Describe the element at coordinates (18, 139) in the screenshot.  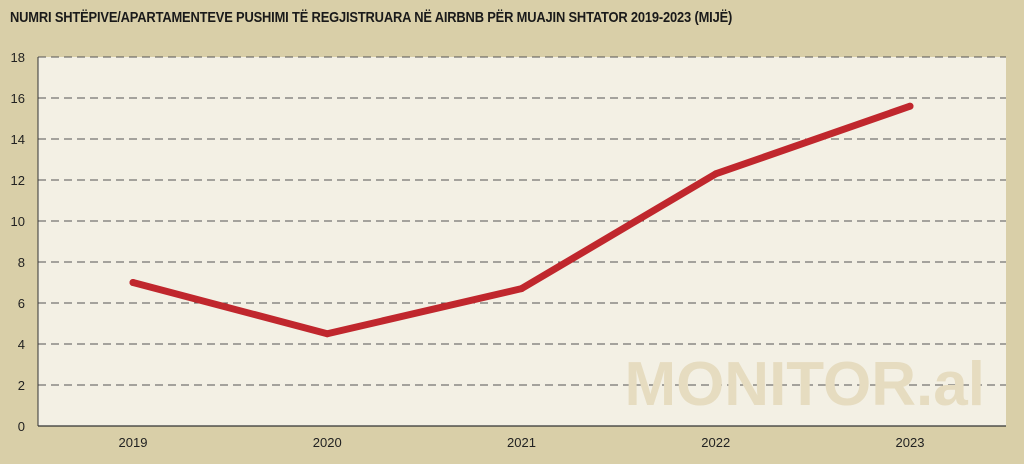
I see `y-tick-label: 14` at that location.